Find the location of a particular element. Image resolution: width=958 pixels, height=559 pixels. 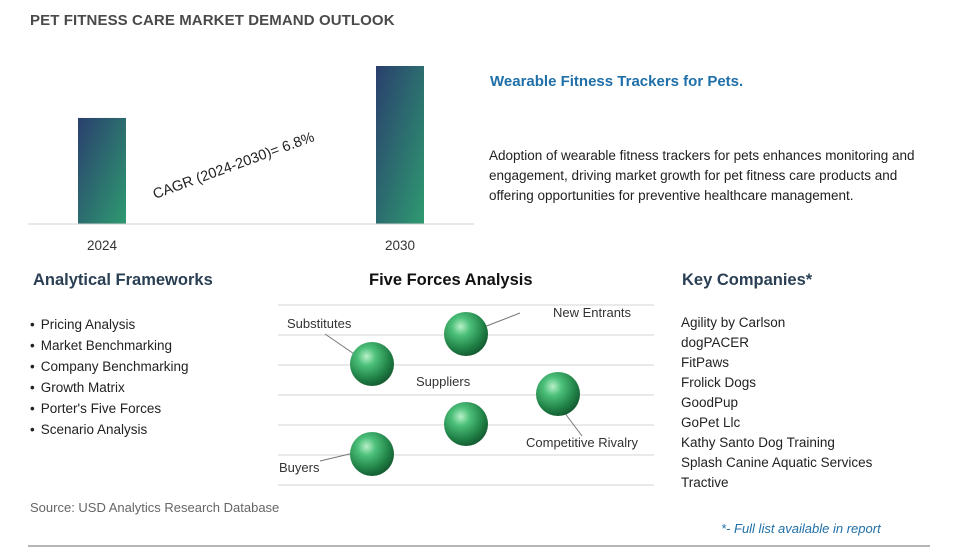

substitutes-label: Substitutes is located at coordinates (319, 323).